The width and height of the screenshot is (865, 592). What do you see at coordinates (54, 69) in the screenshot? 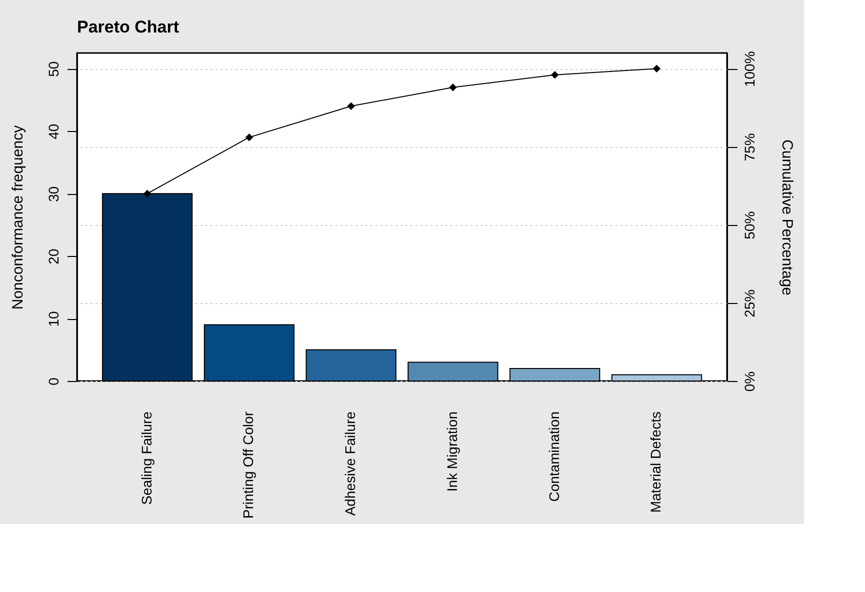
I see `y-tick-label: 50` at bounding box center [54, 69].